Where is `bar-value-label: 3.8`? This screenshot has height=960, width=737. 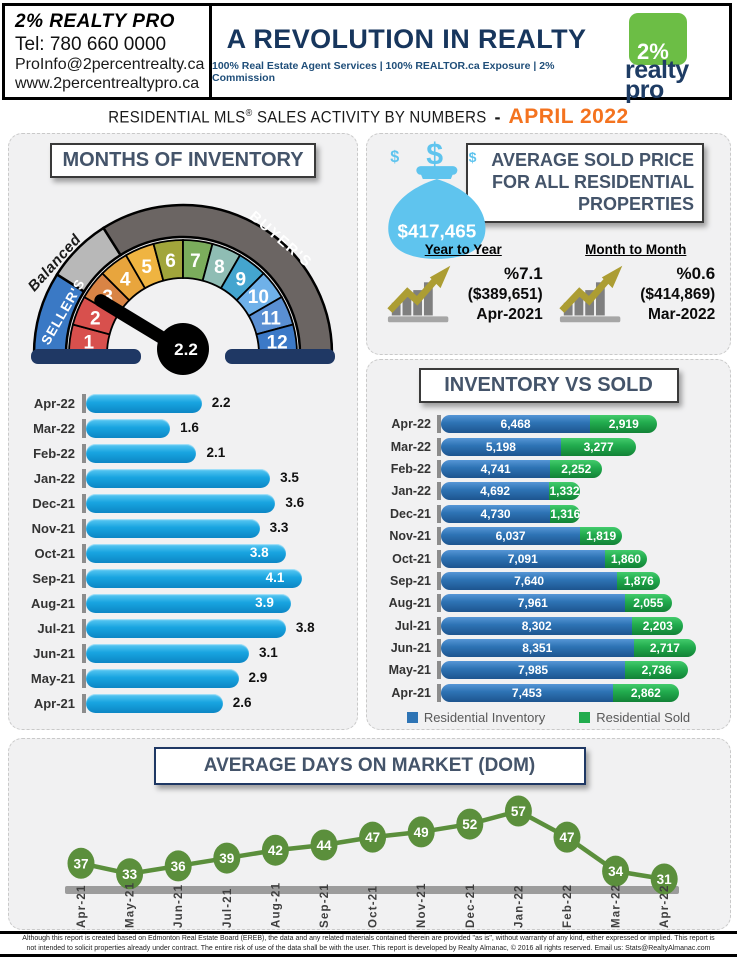
bar-value-label: 3.8 is located at coordinates (259, 552).